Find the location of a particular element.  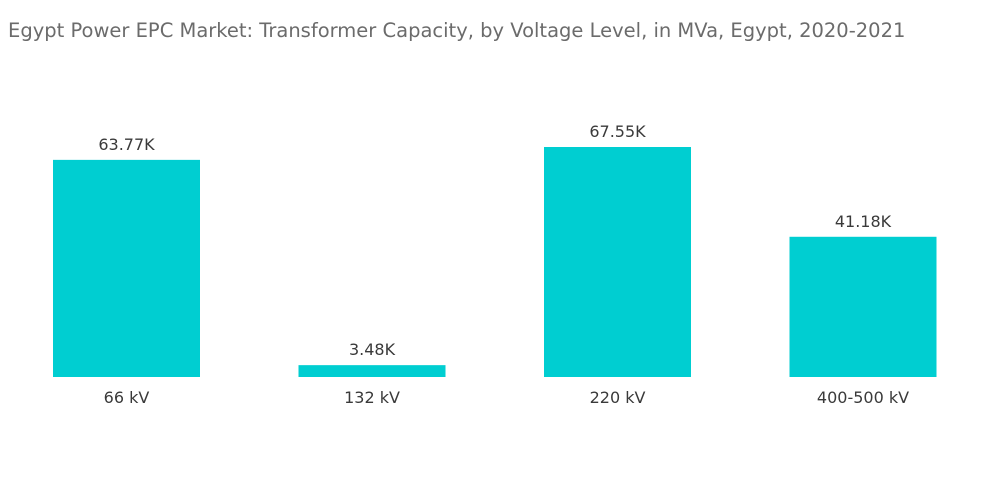

bar-220-kv is located at coordinates (617, 262).